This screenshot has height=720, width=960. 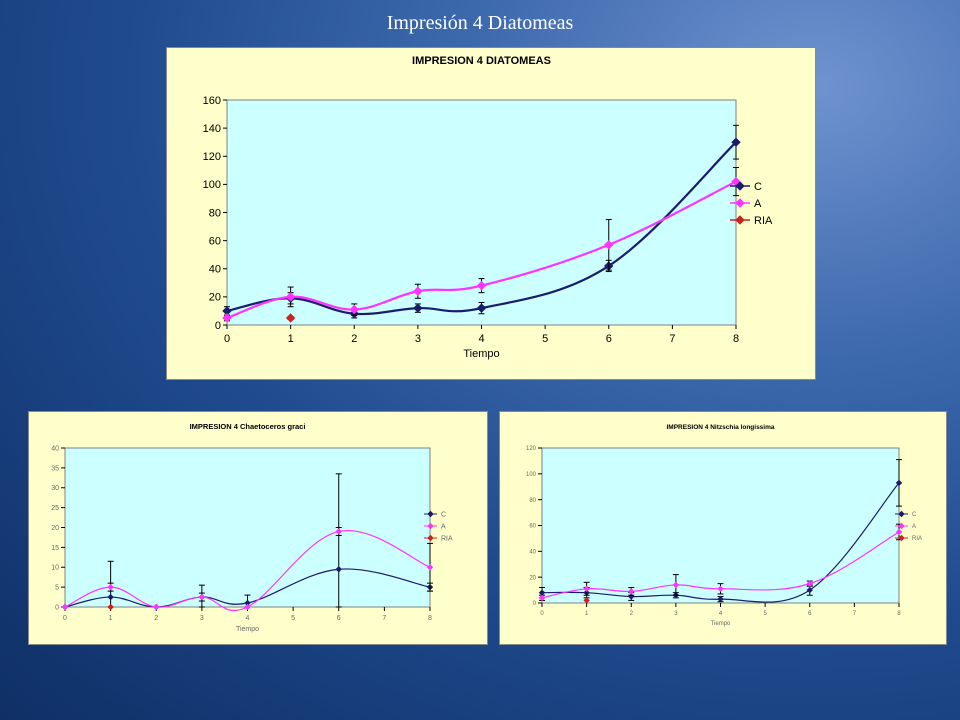 I want to click on y-tick-label: 140, so click(x=212, y=129).